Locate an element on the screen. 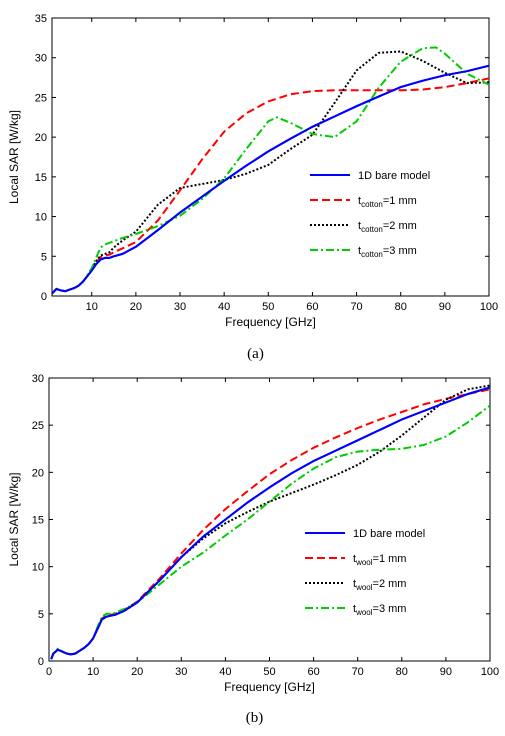 The image size is (505, 736). legend-entry: twool=1 mm is located at coordinates (379, 560).